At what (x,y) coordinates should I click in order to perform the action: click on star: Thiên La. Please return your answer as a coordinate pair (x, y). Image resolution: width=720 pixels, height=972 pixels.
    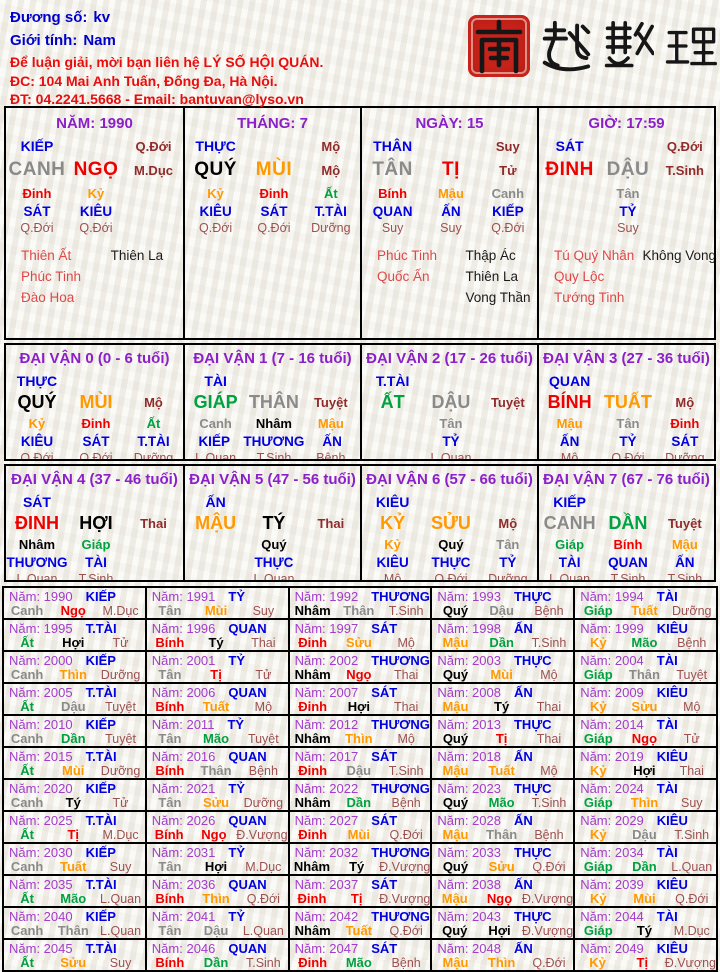
    Looking at the image, I should click on (137, 255).